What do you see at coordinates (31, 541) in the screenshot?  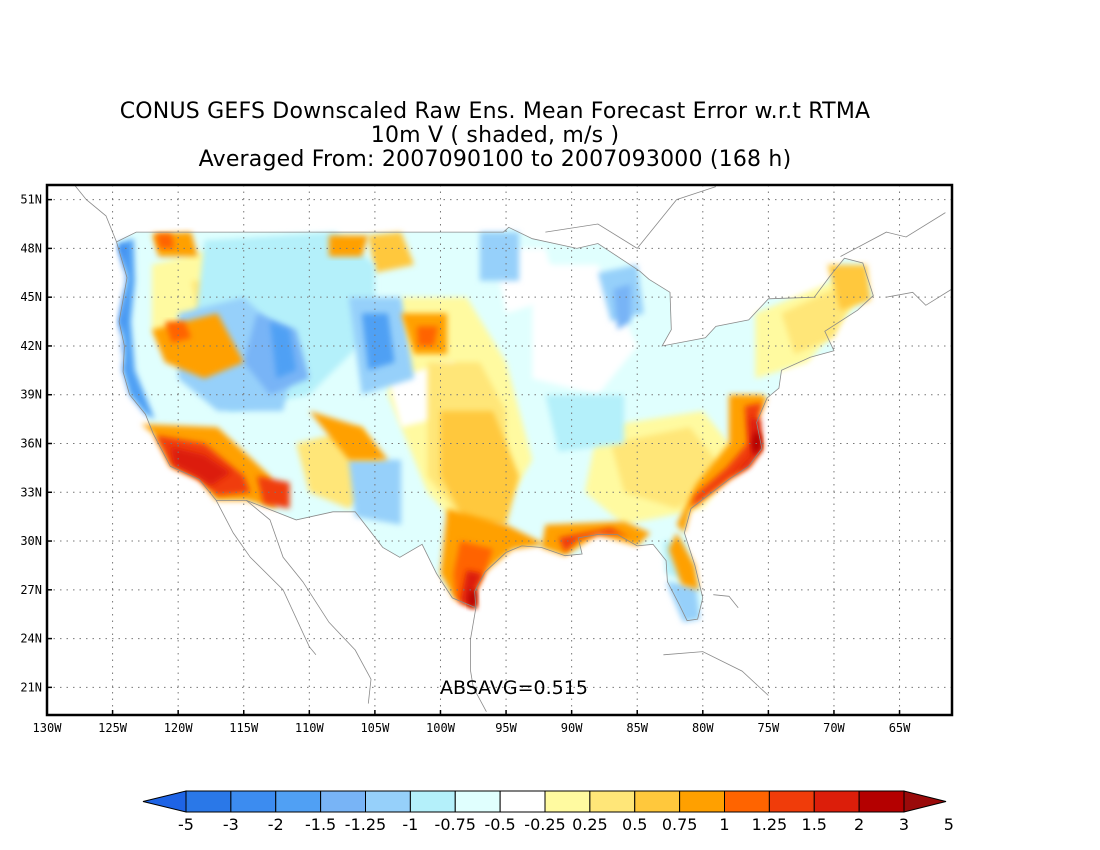 I see `lat-tick-label: 30N` at bounding box center [31, 541].